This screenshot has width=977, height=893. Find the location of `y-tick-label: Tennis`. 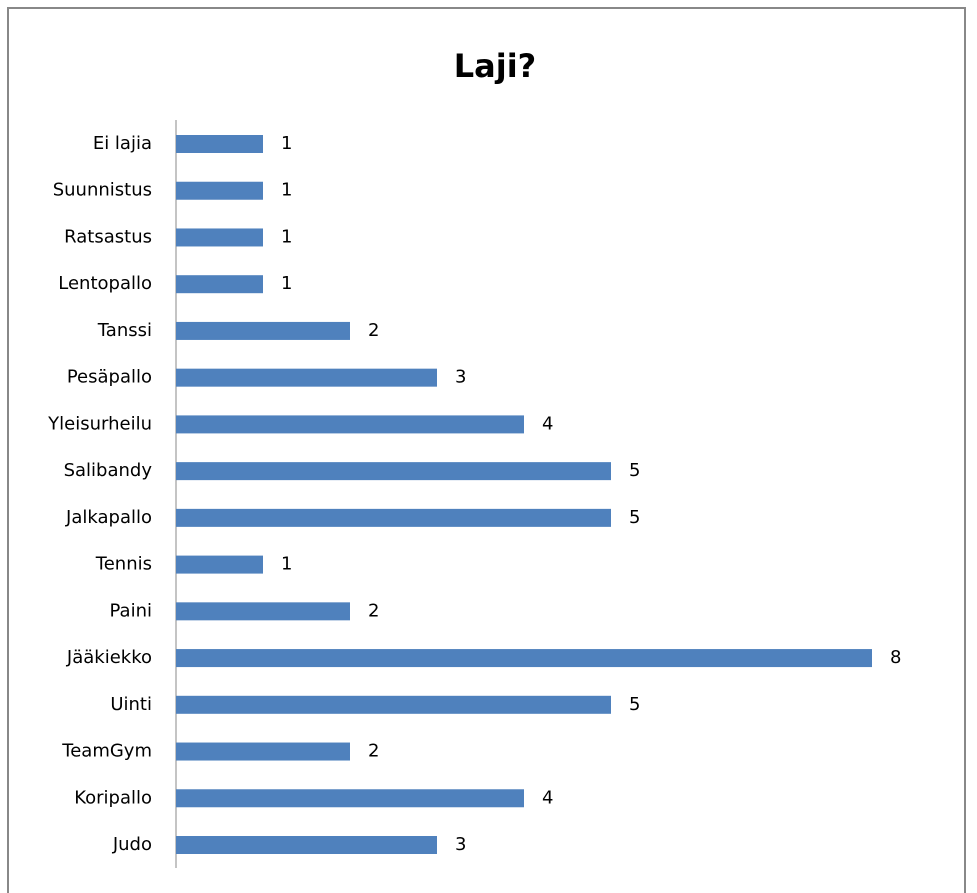

y-tick-label: Tennis is located at coordinates (123, 564).